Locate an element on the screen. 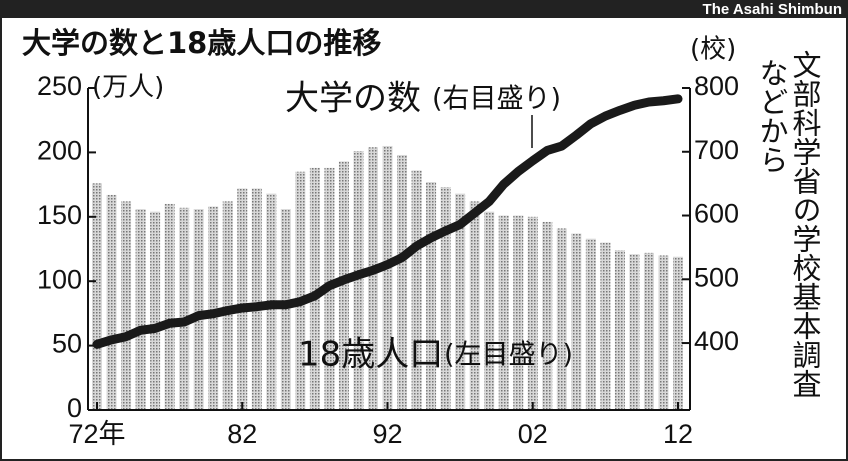 The height and width of the screenshot is (461, 848). y2-tick-label: 600 is located at coordinates (716, 214).